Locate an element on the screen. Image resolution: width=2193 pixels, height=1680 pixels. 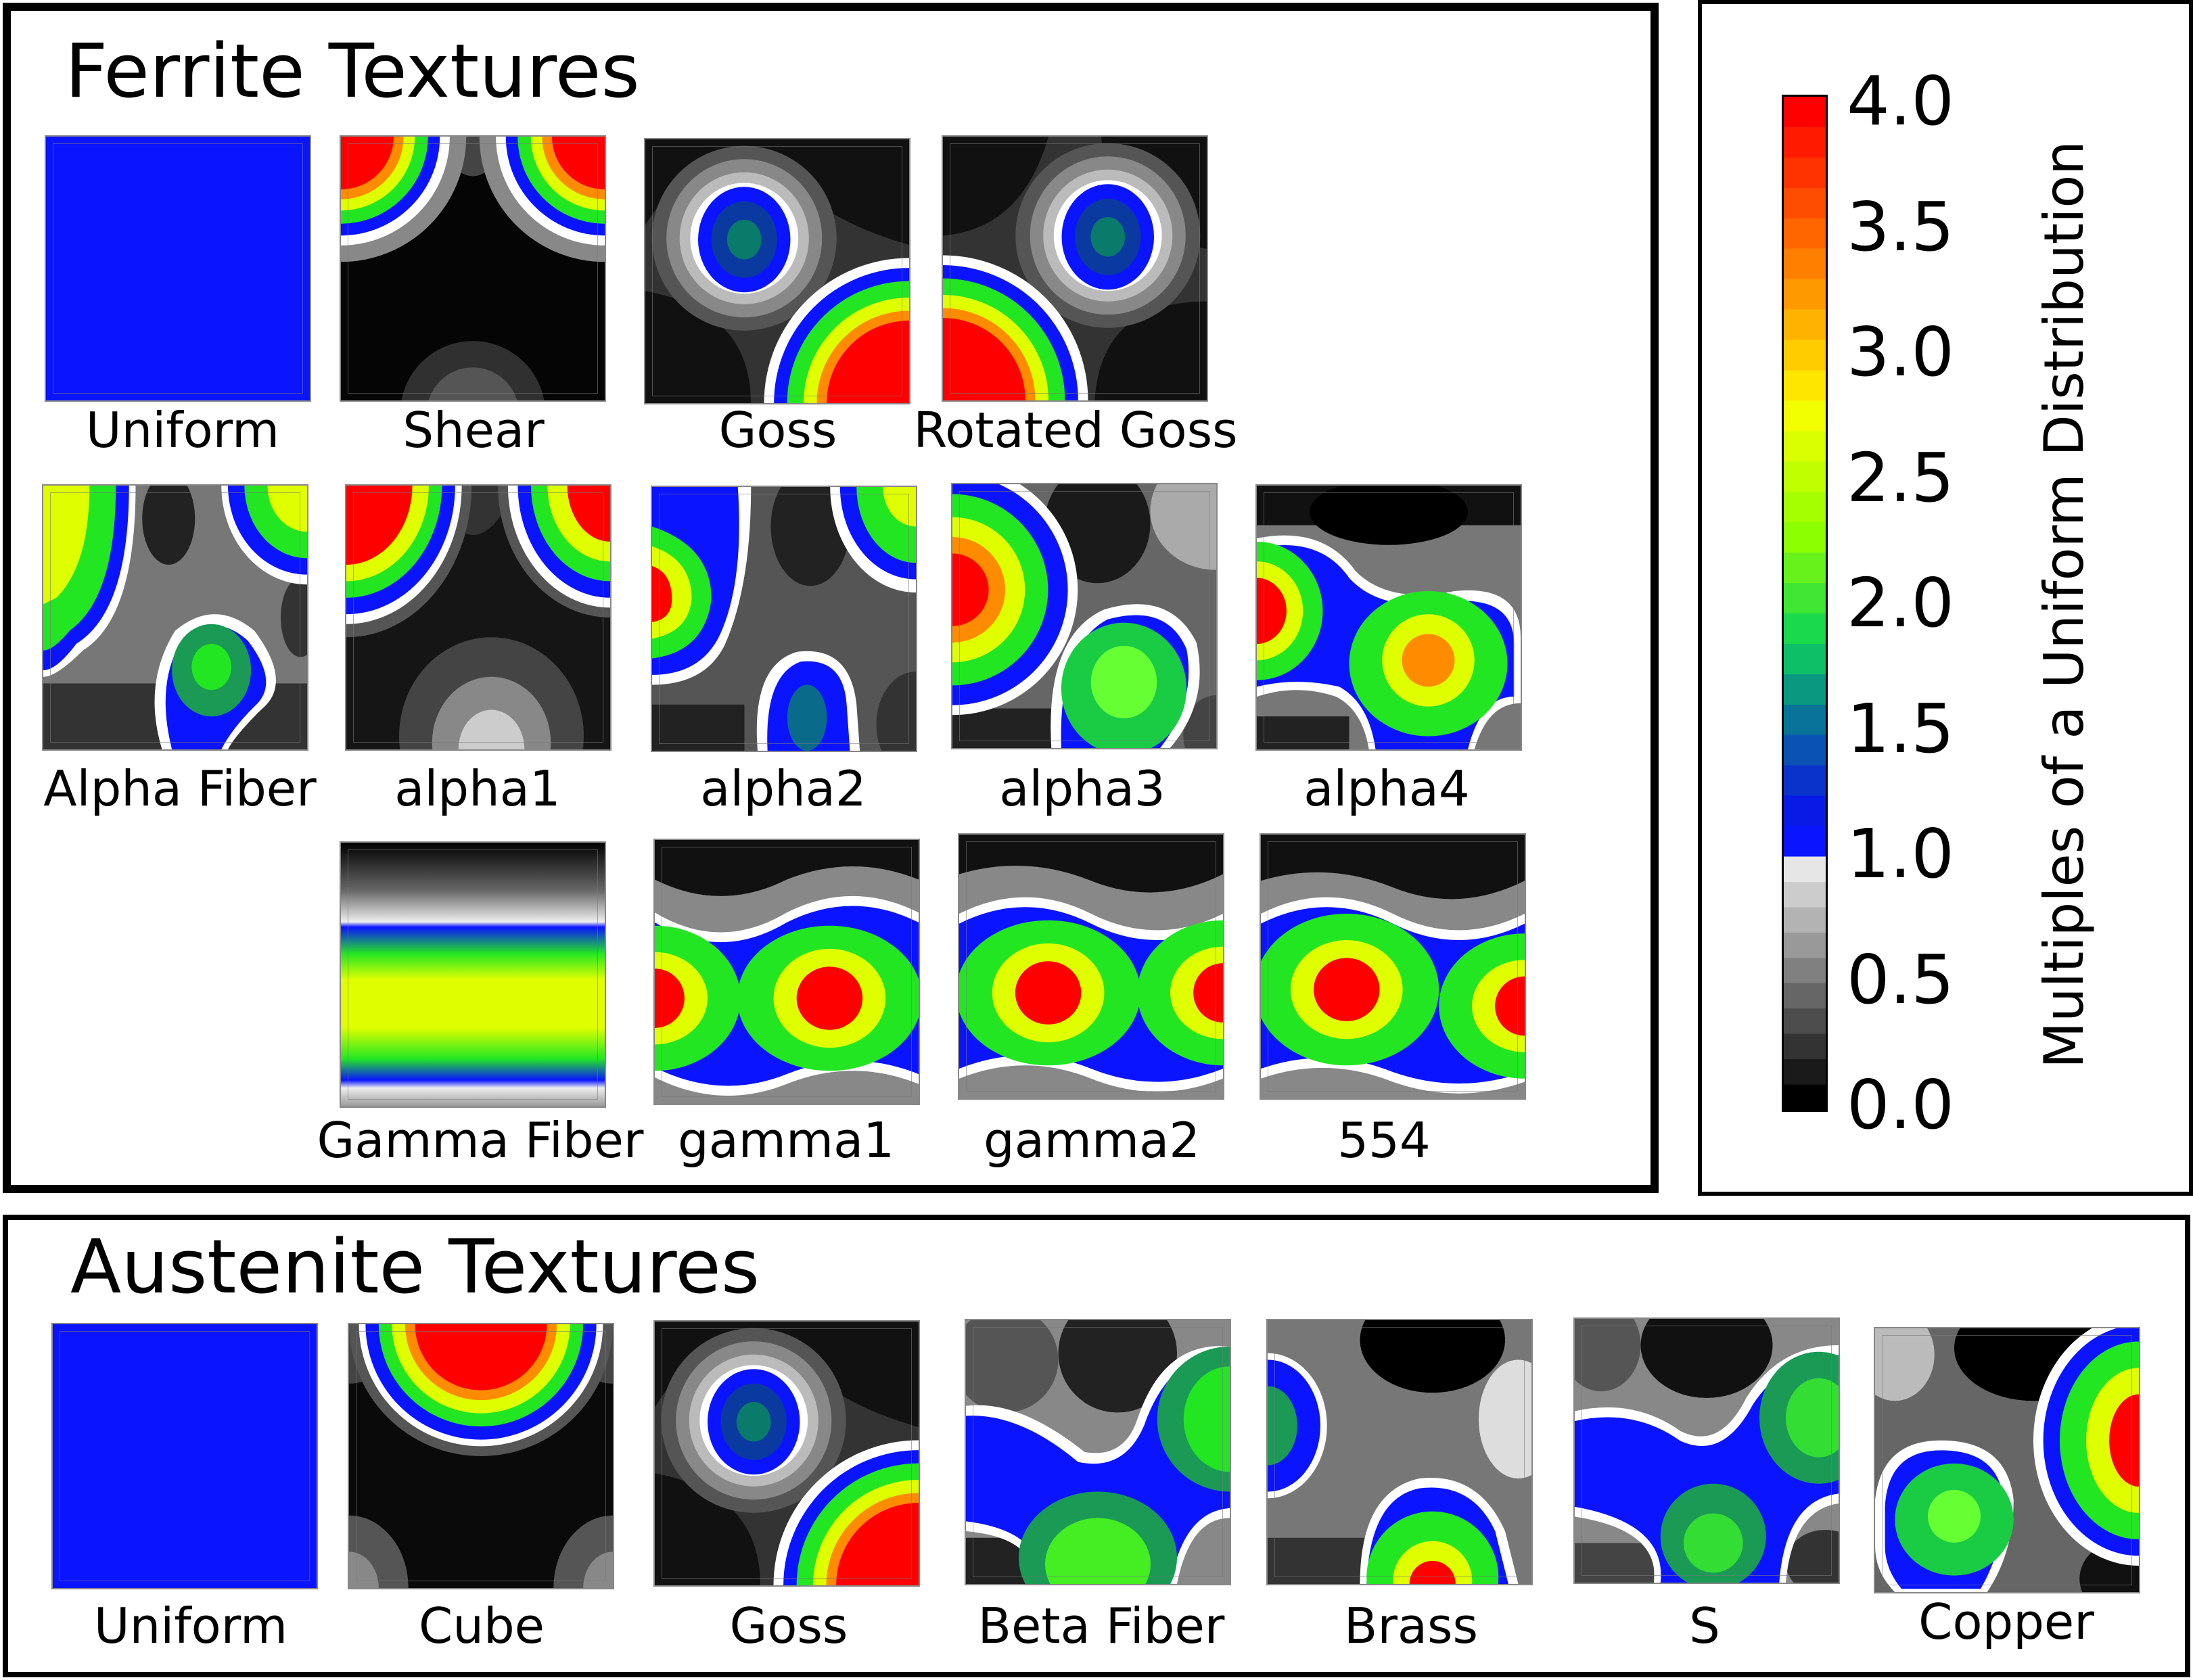
ferrite-title: Ferrite Textures is located at coordinates (352, 71).